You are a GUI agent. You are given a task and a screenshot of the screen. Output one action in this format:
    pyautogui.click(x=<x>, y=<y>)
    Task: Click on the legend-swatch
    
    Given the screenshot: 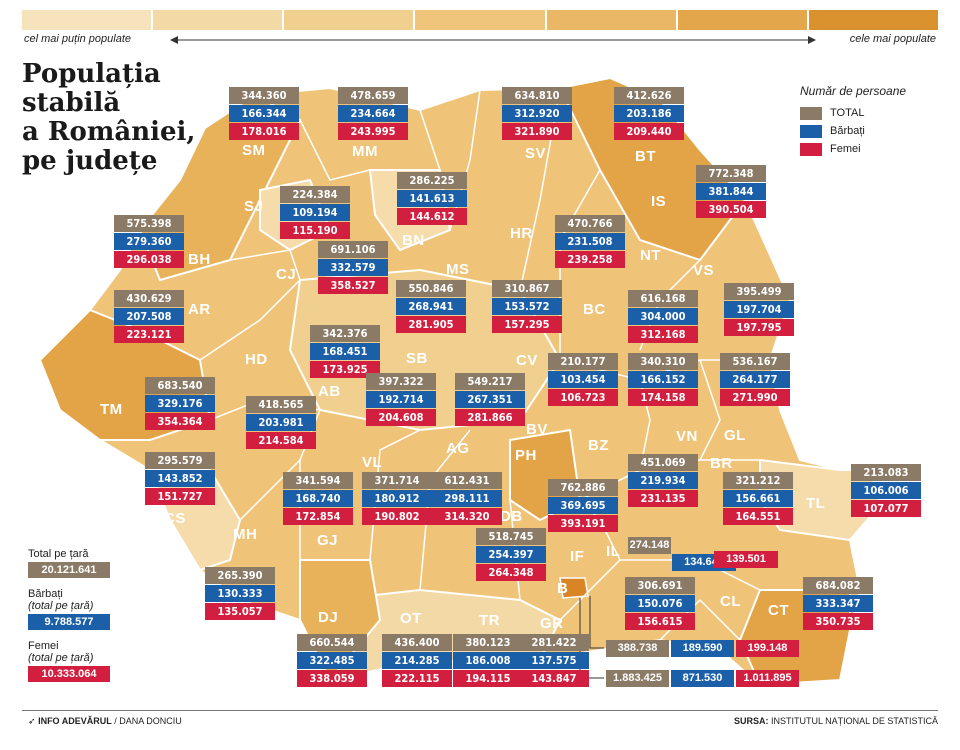 What is the action you would take?
    pyautogui.click(x=811, y=131)
    